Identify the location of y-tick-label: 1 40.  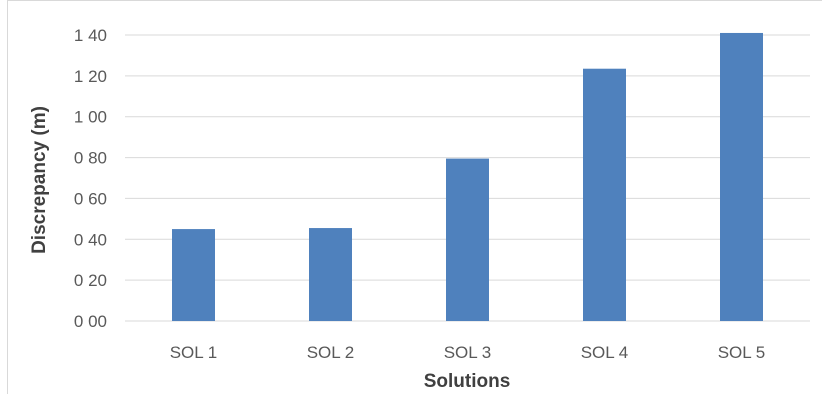
(90, 35).